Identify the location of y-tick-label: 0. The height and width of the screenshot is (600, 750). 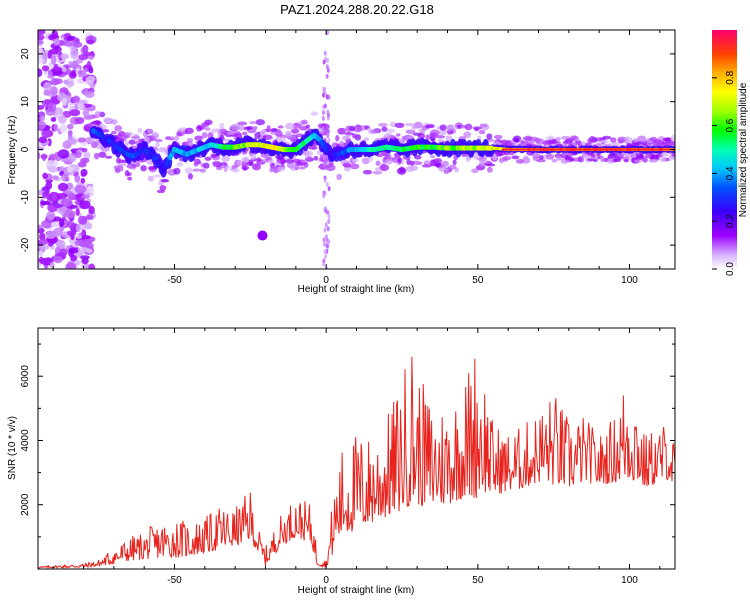
(25, 149).